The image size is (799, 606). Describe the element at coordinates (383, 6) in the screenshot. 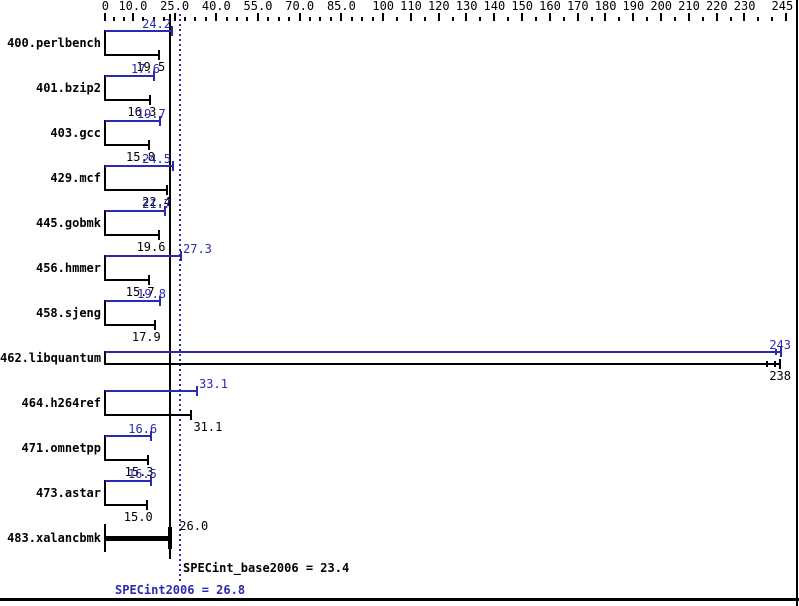

I see `axis-tick-label: 100` at that location.